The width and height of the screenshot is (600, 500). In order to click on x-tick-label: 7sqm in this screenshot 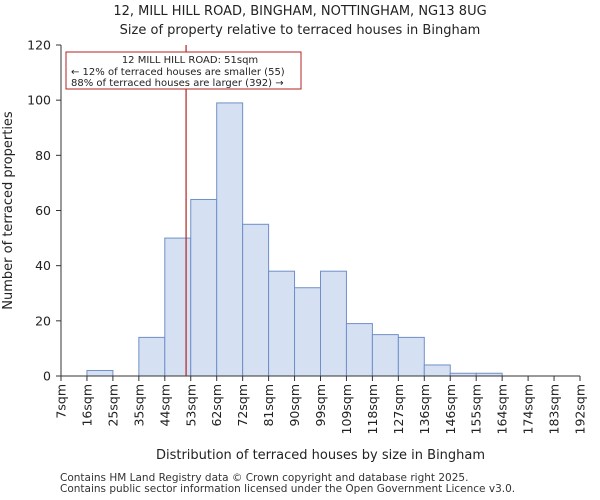, I will do `click(61, 401)`.